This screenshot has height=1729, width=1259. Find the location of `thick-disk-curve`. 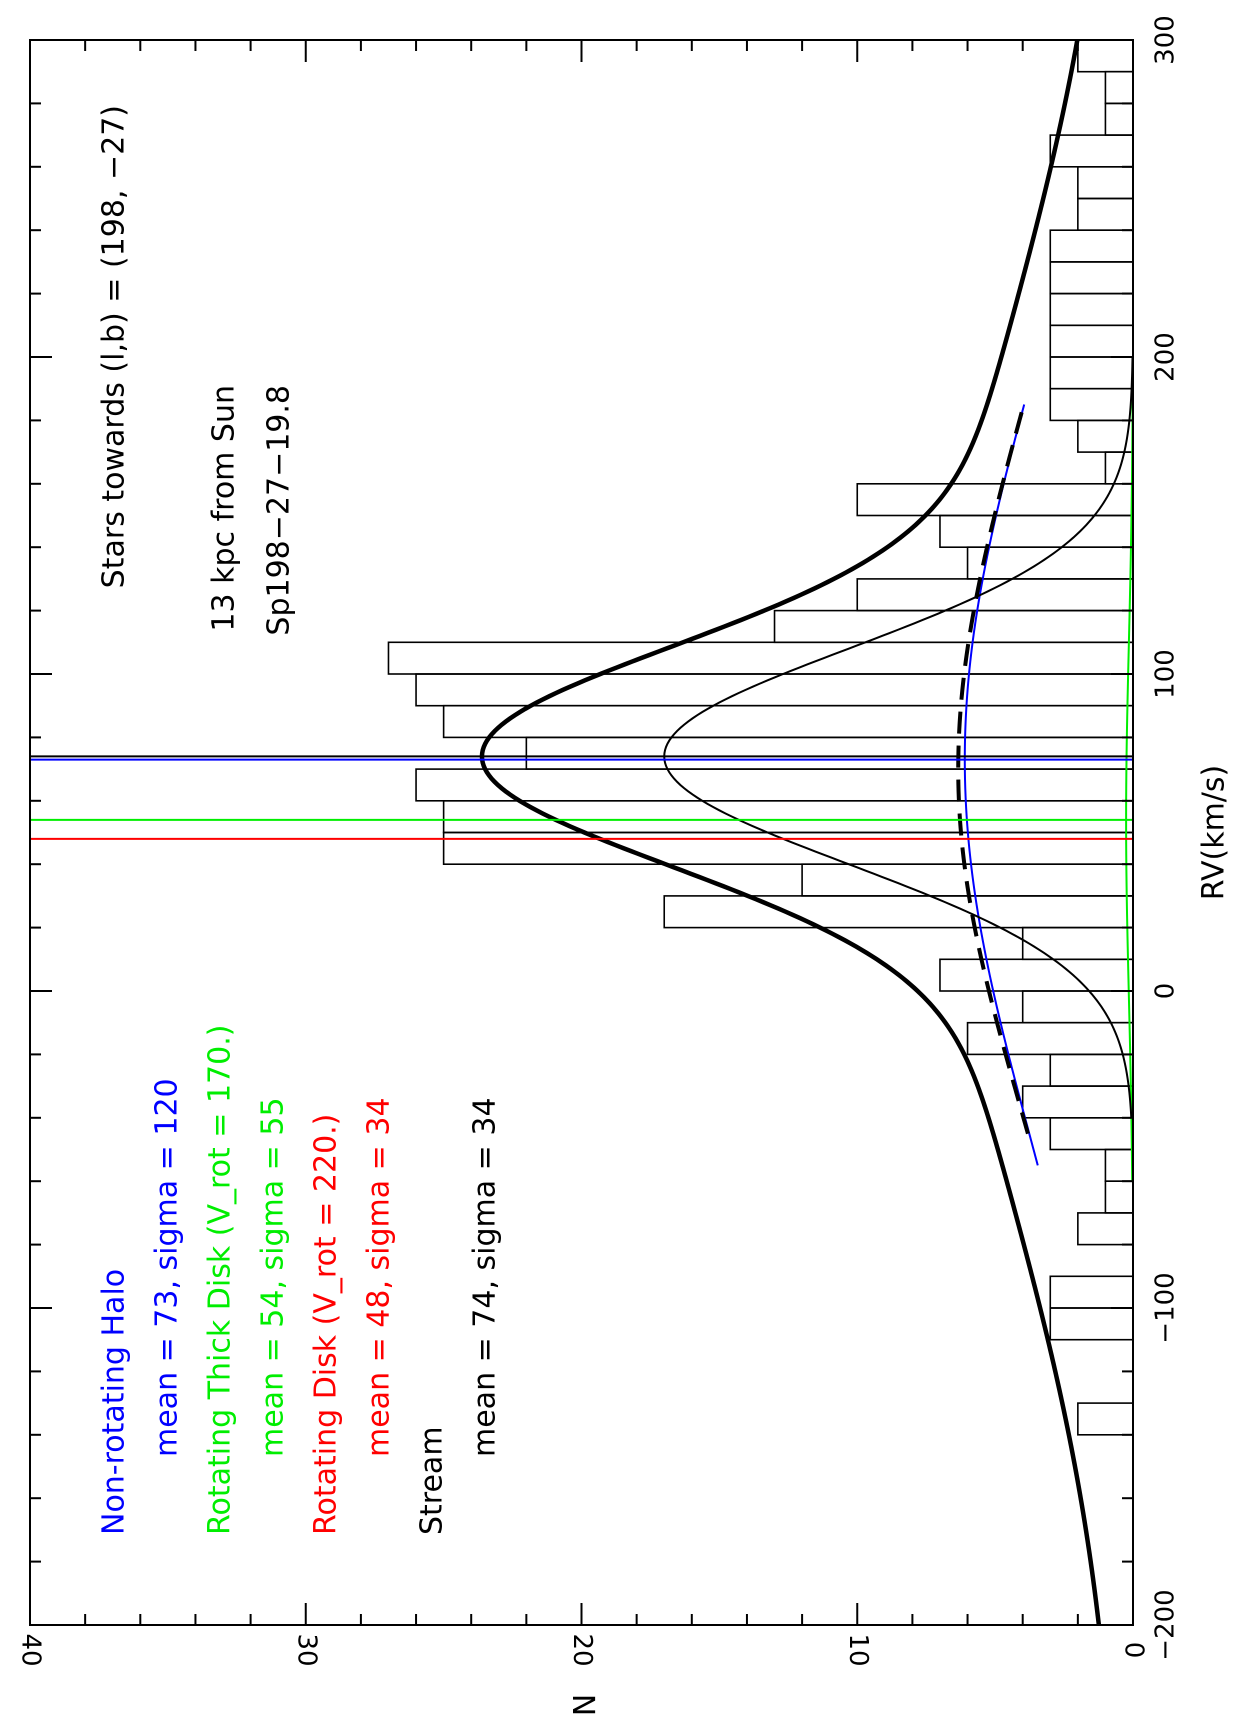

thick-disk-curve is located at coordinates (1129, 769).